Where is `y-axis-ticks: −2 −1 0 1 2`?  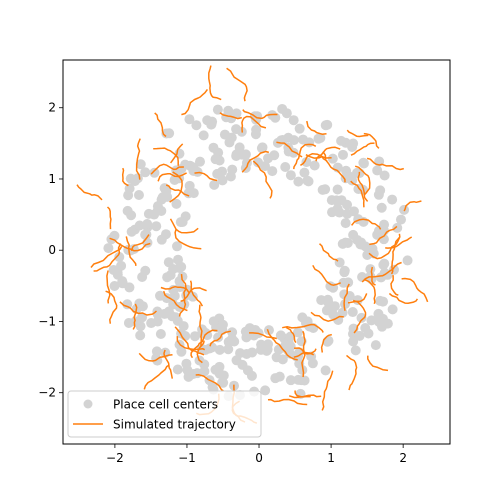 y-axis-ticks: −2 −1 0 1 2 is located at coordinates (50, 250).